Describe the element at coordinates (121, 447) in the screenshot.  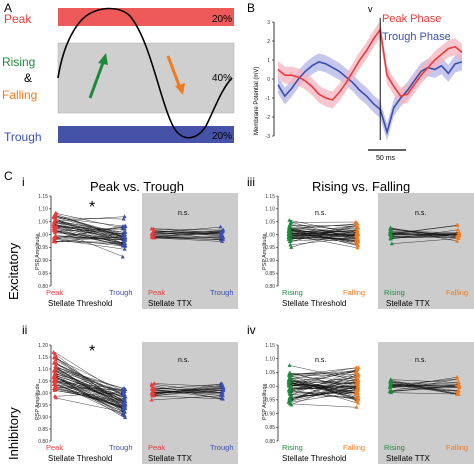
I see `cat-trough-ii: Trough` at that location.